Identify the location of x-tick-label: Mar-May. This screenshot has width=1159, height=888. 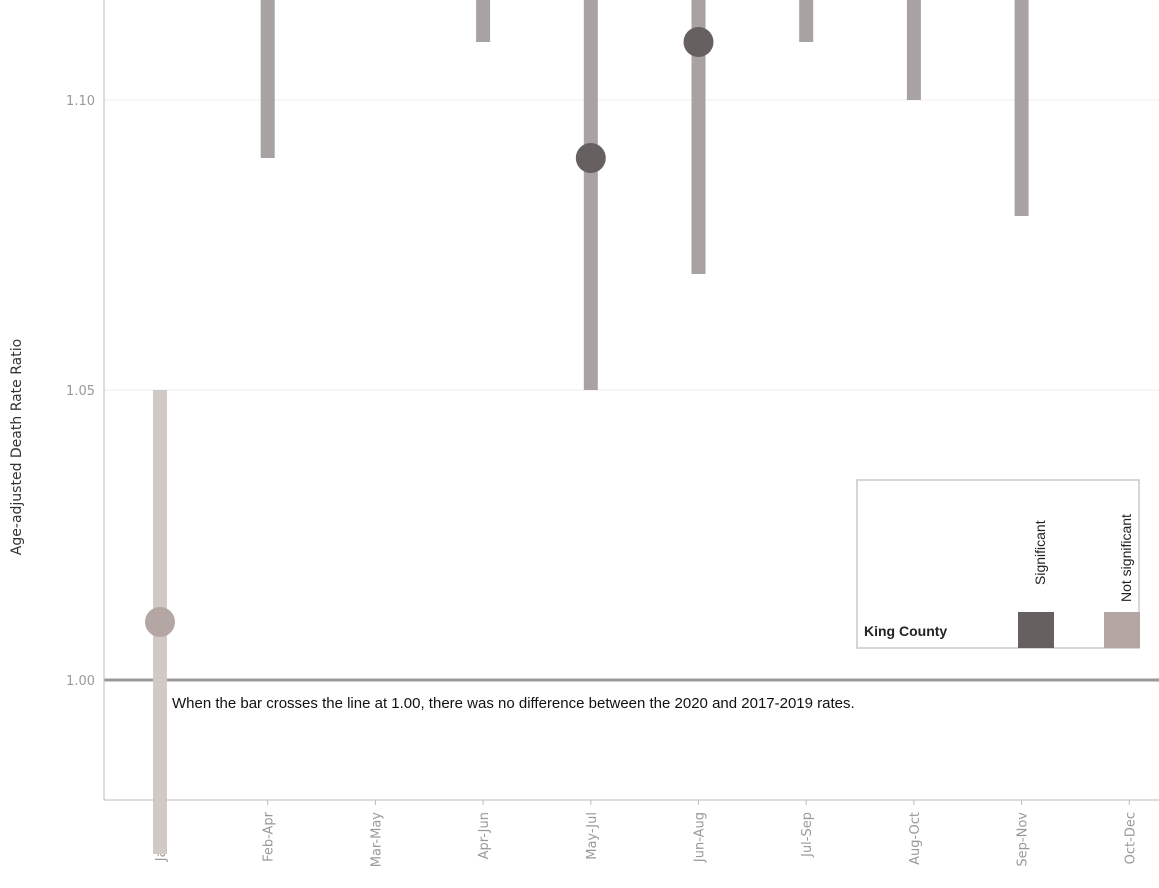
(376, 840).